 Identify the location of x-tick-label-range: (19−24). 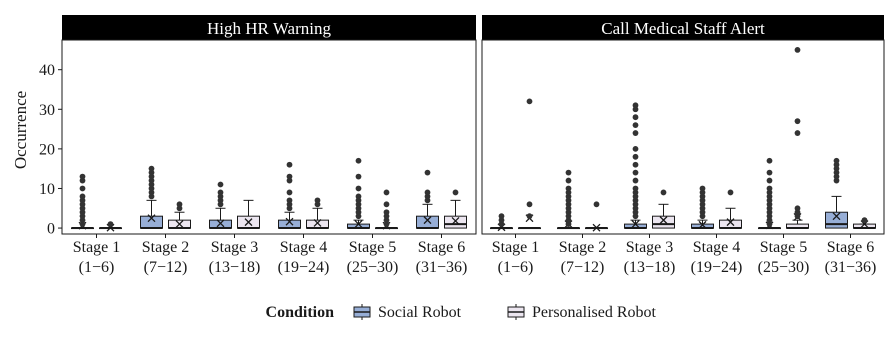
(304, 267).